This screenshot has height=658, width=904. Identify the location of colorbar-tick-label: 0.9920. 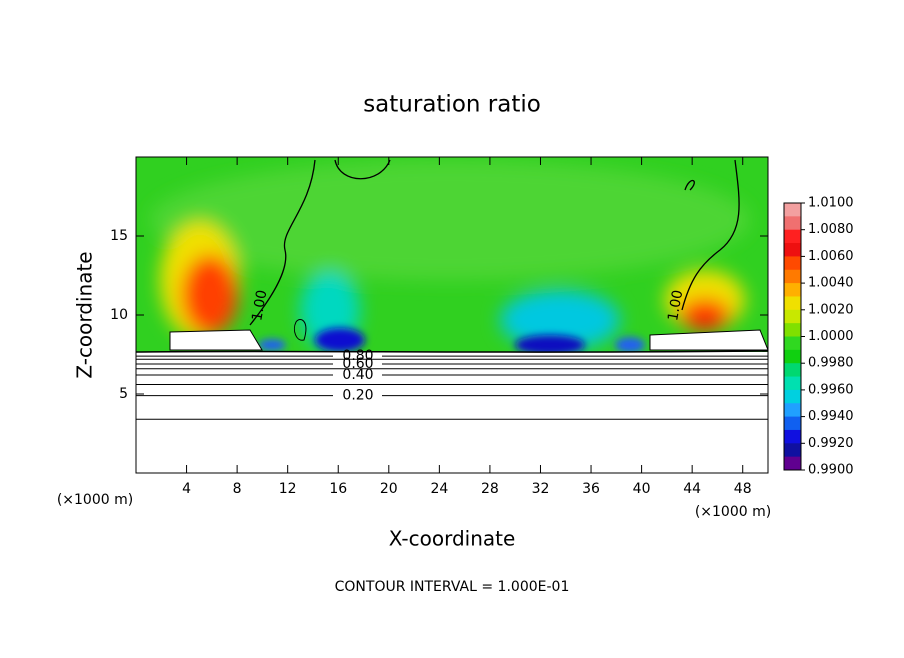
(831, 443).